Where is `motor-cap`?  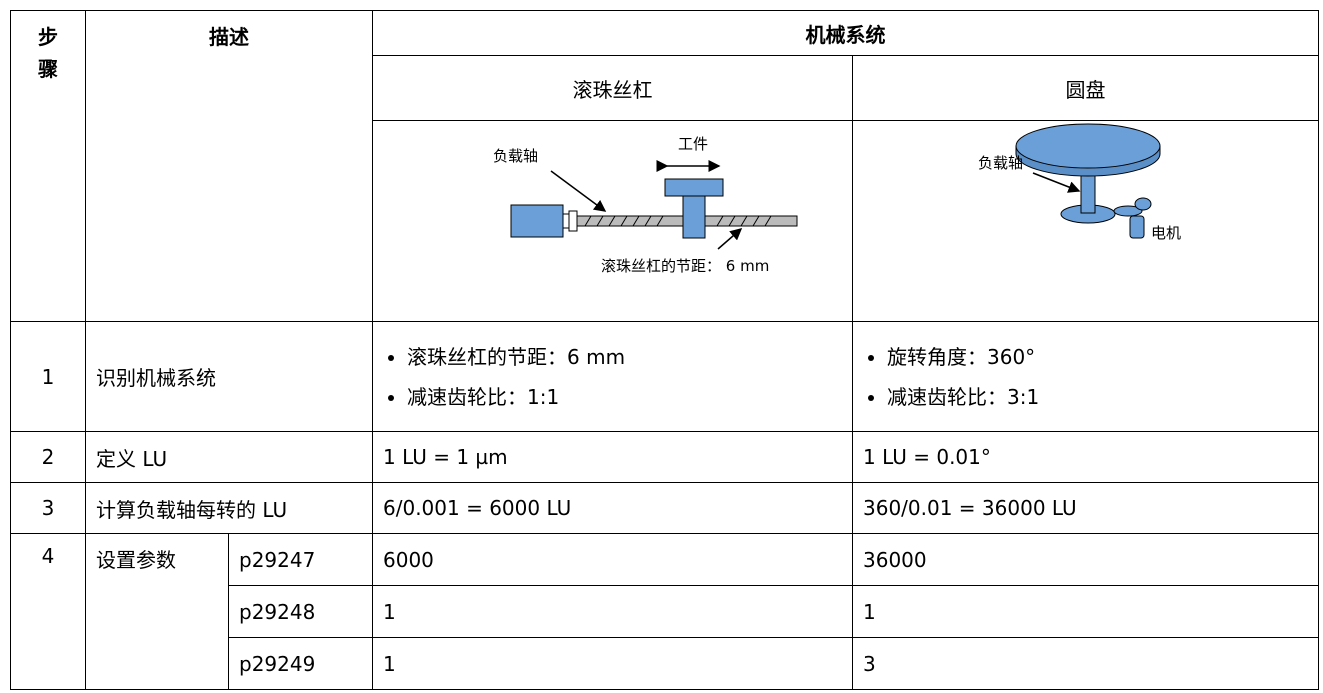 motor-cap is located at coordinates (1143, 204).